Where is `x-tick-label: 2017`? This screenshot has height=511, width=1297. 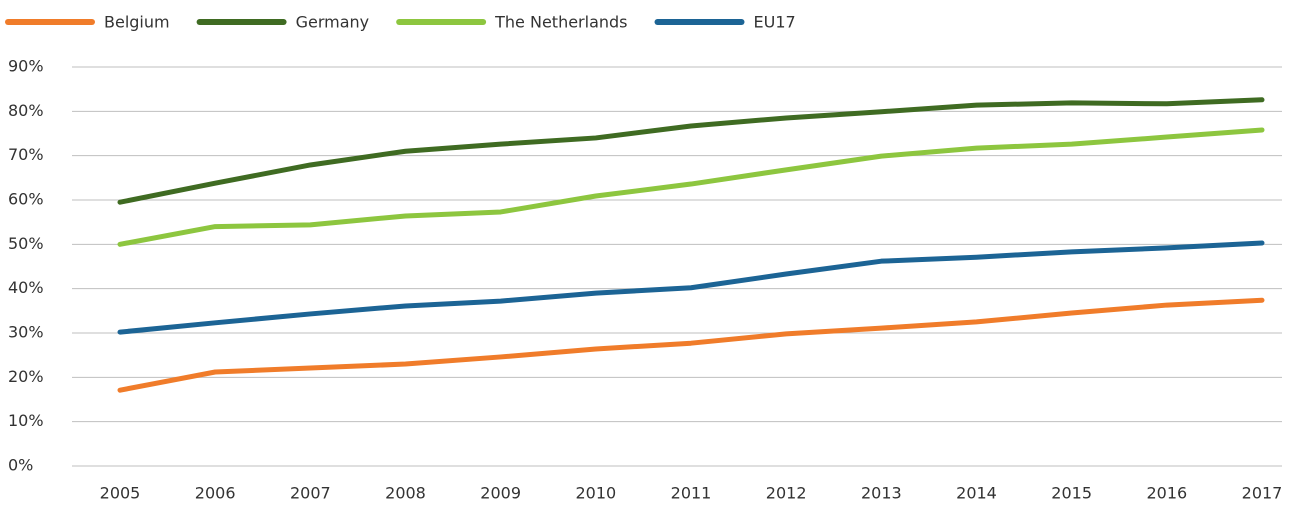
x-tick-label: 2017 is located at coordinates (1262, 493).